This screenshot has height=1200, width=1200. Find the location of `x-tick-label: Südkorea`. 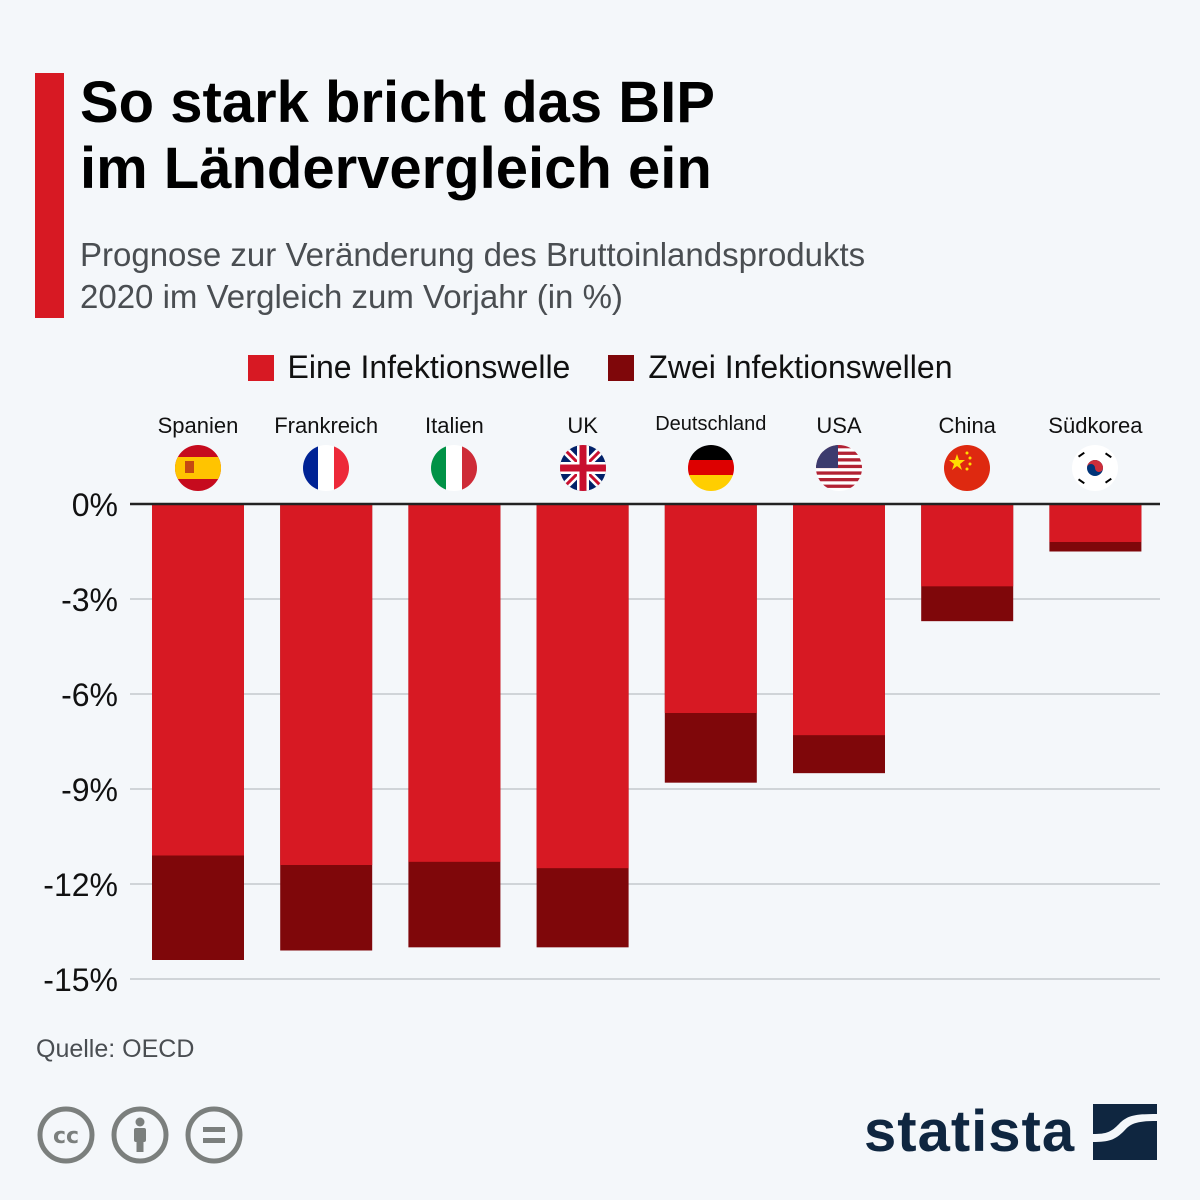

x-tick-label: Südkorea is located at coordinates (1095, 425).